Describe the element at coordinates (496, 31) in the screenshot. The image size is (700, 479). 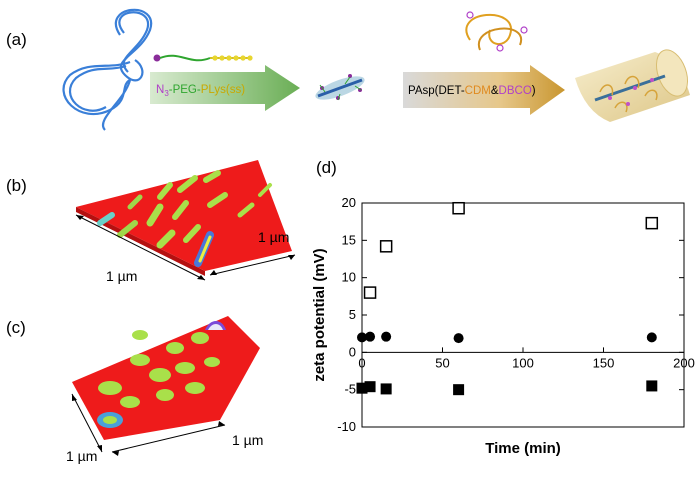
I see `pasp-polymer-icon` at that location.